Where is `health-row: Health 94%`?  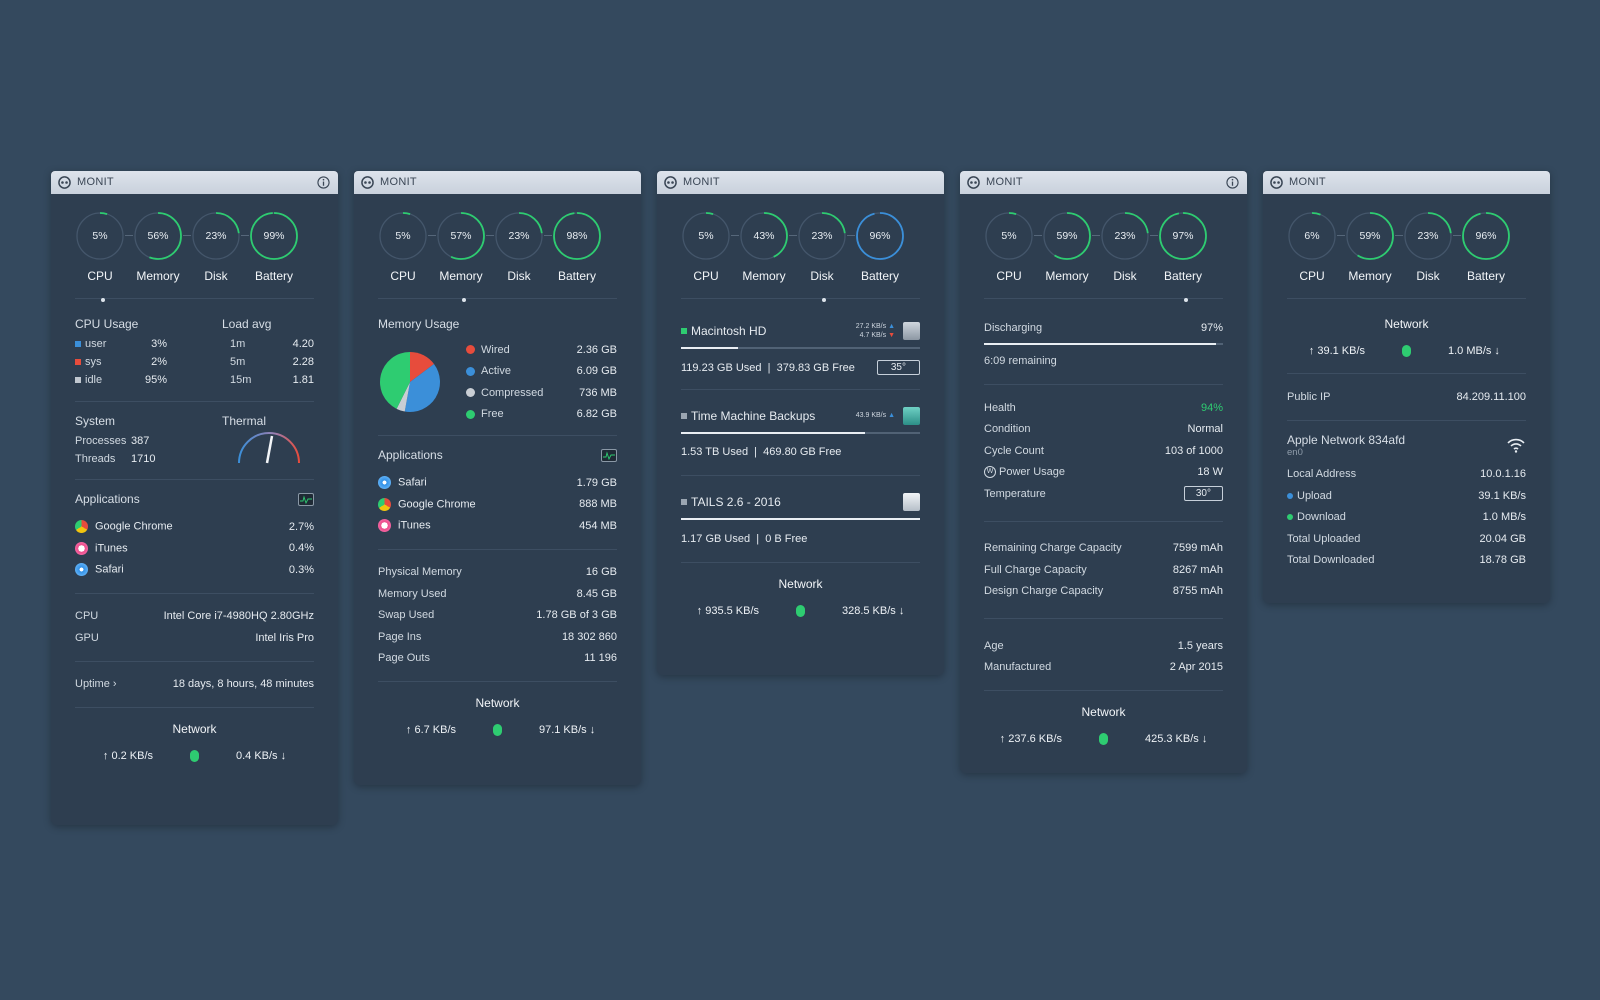
health-row: Health 94% is located at coordinates (1103, 408).